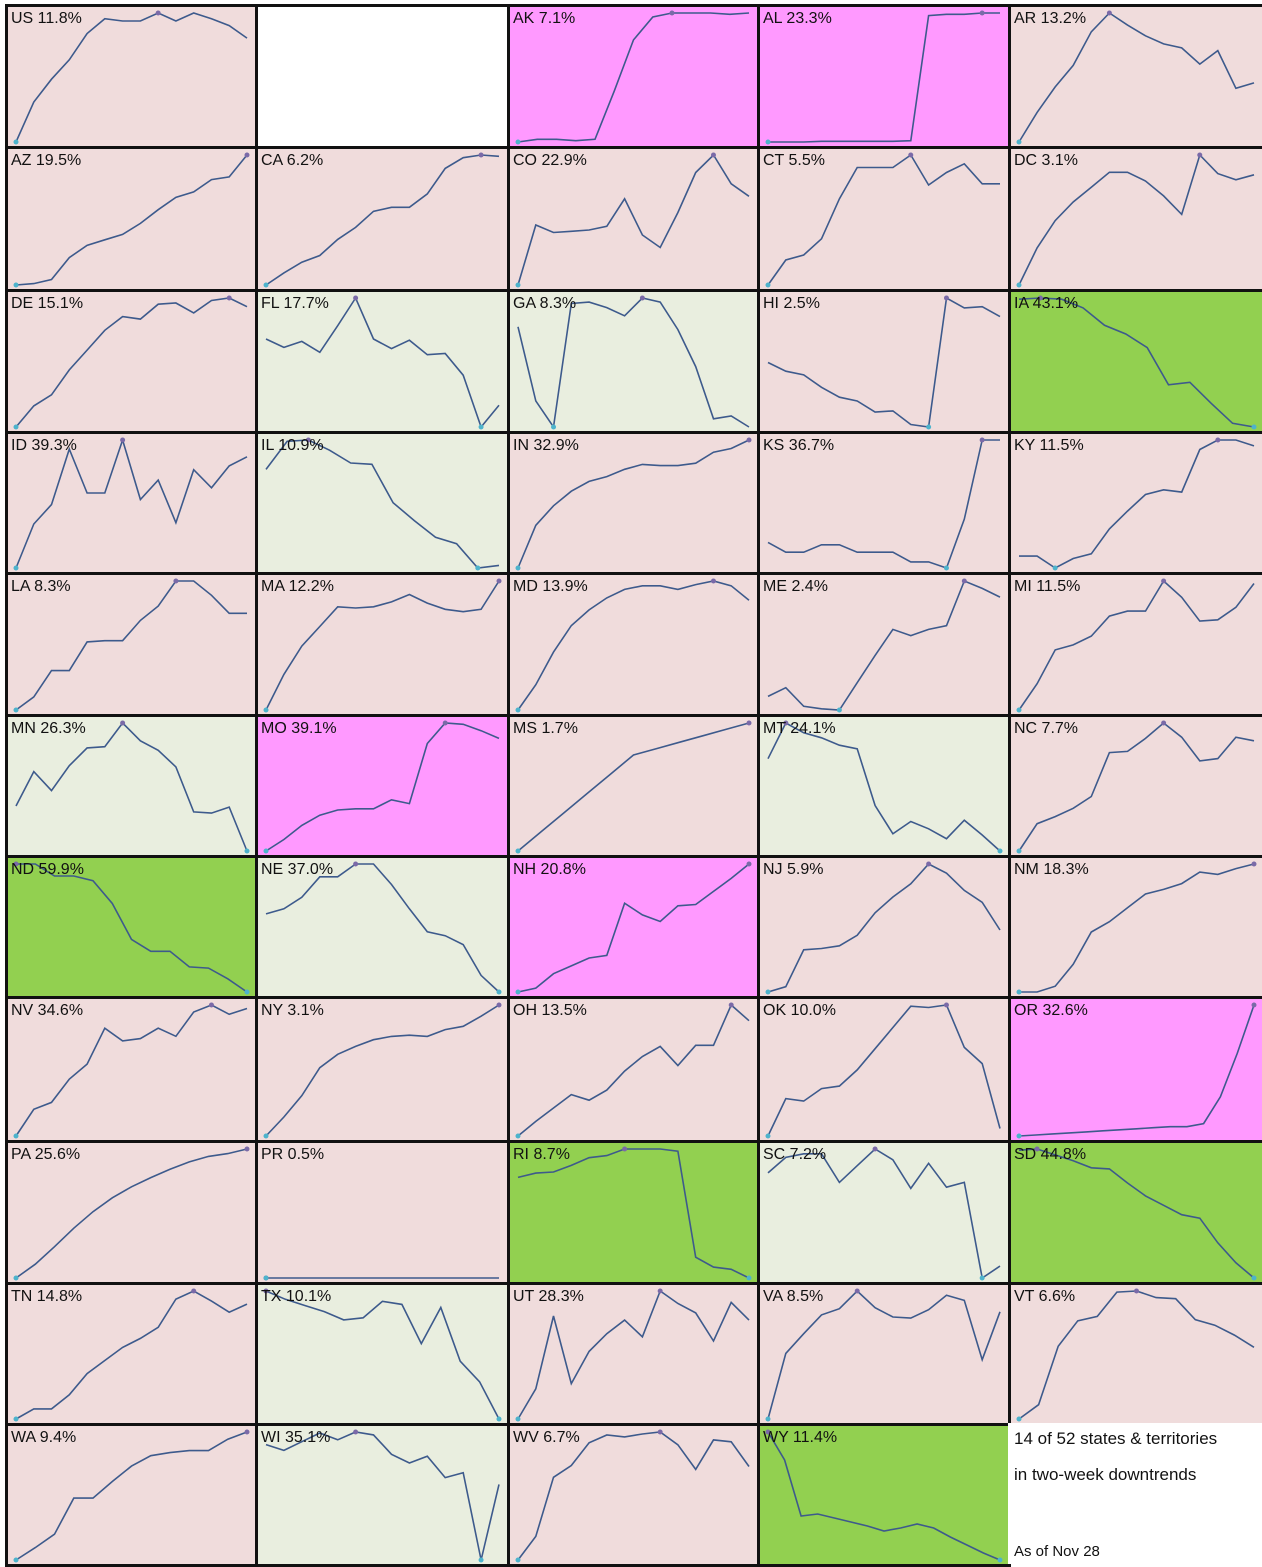 The height and width of the screenshot is (1567, 1262). What do you see at coordinates (131, 76) in the screenshot?
I see `chart-panel: US 11.8%` at bounding box center [131, 76].